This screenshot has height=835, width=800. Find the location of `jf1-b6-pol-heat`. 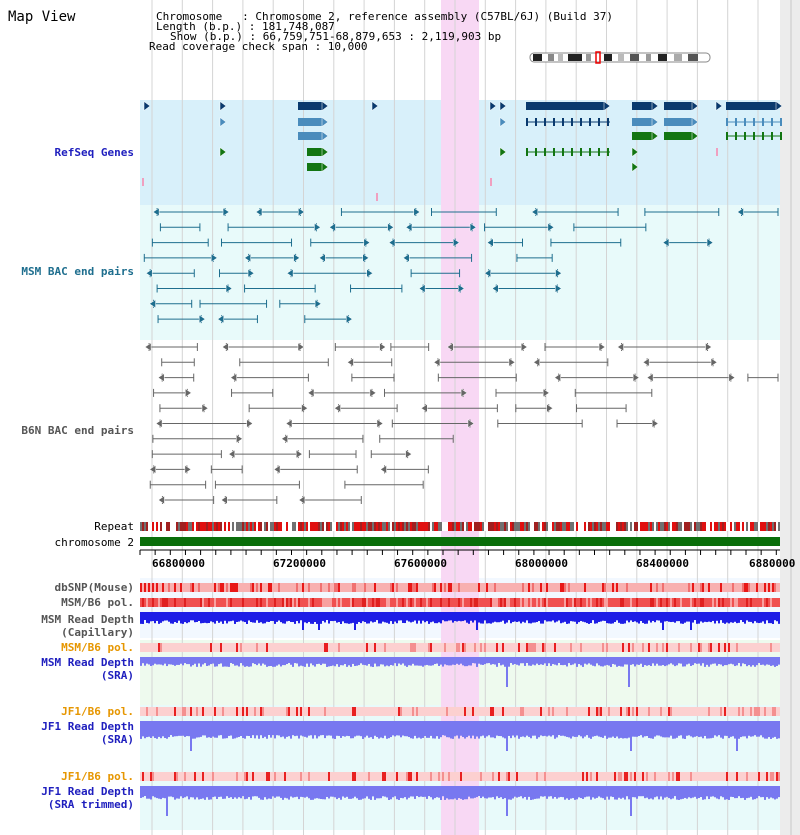

jf1-b6-pol-heat is located at coordinates (460, 711).